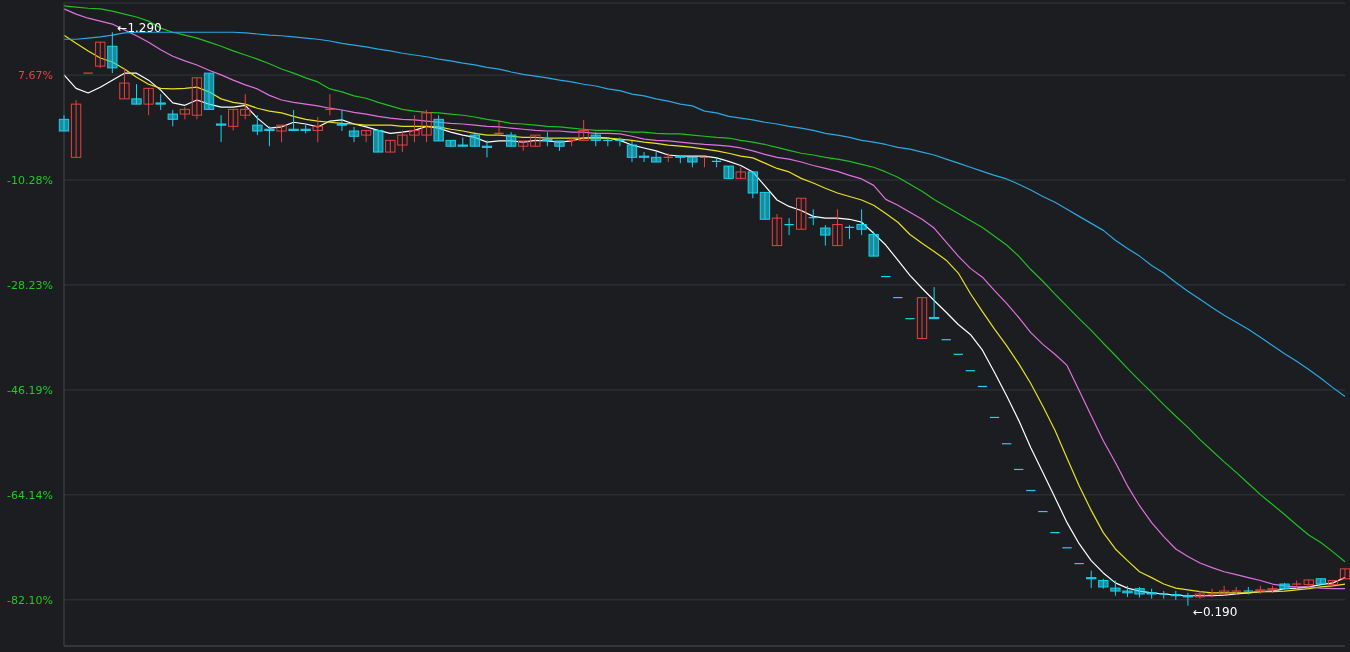  What do you see at coordinates (35, 76) in the screenshot?
I see `y-tick-label: 7.67%` at bounding box center [35, 76].